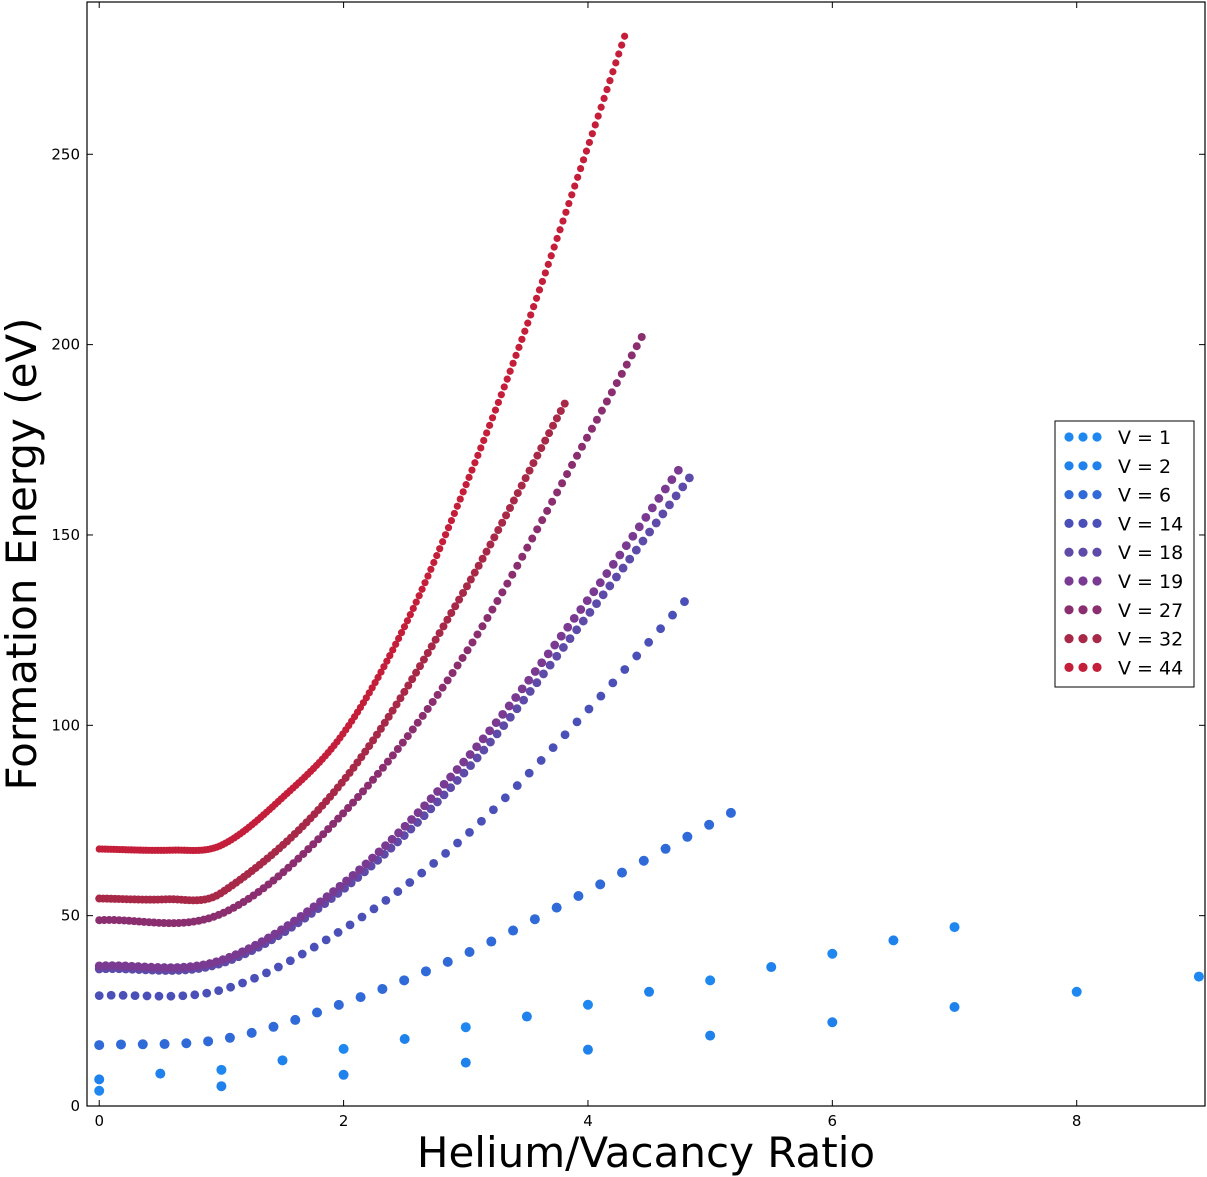 Image resolution: width=1207 pixels, height=1177 pixels. Describe the element at coordinates (1150, 668) in the screenshot. I see `legend-label: V = 44` at that location.